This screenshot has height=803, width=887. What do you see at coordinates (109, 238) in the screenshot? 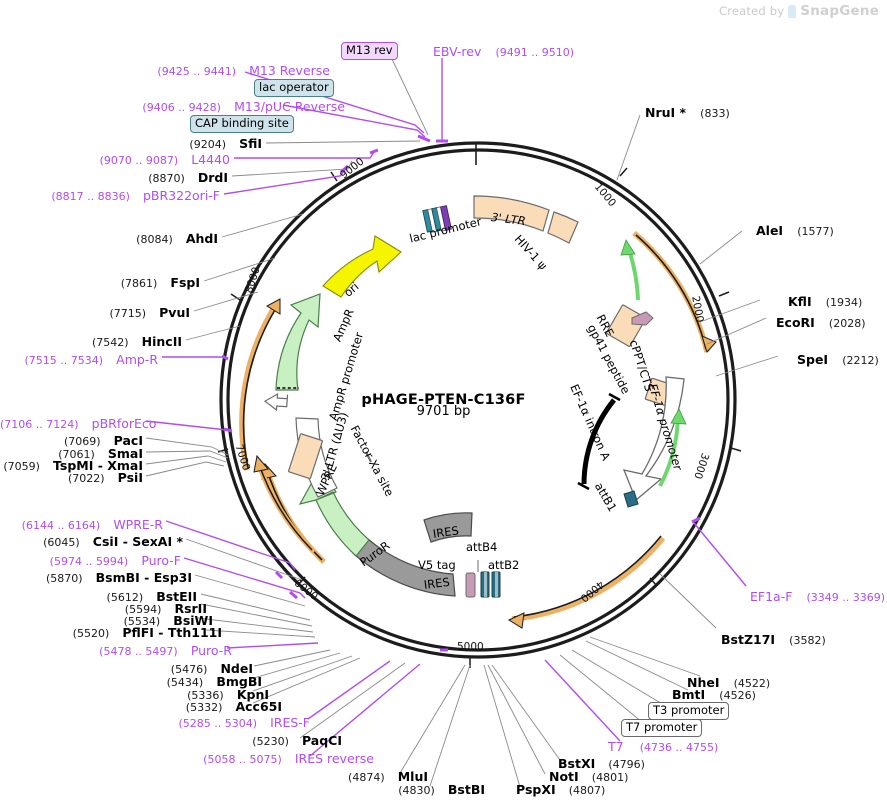
I see `label-row-ahdi: (8084) AhdI` at bounding box center [109, 238].